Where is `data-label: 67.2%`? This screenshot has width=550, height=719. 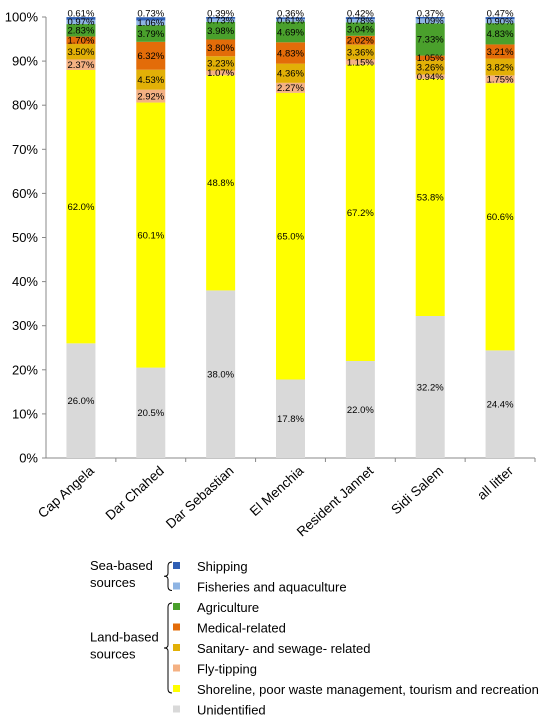
data-label: 67.2% is located at coordinates (360, 213).